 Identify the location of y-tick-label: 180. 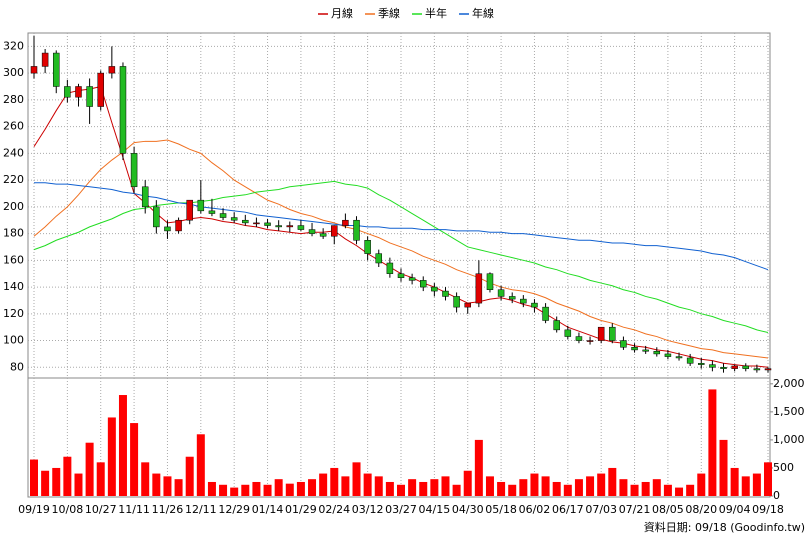
(13, 233).